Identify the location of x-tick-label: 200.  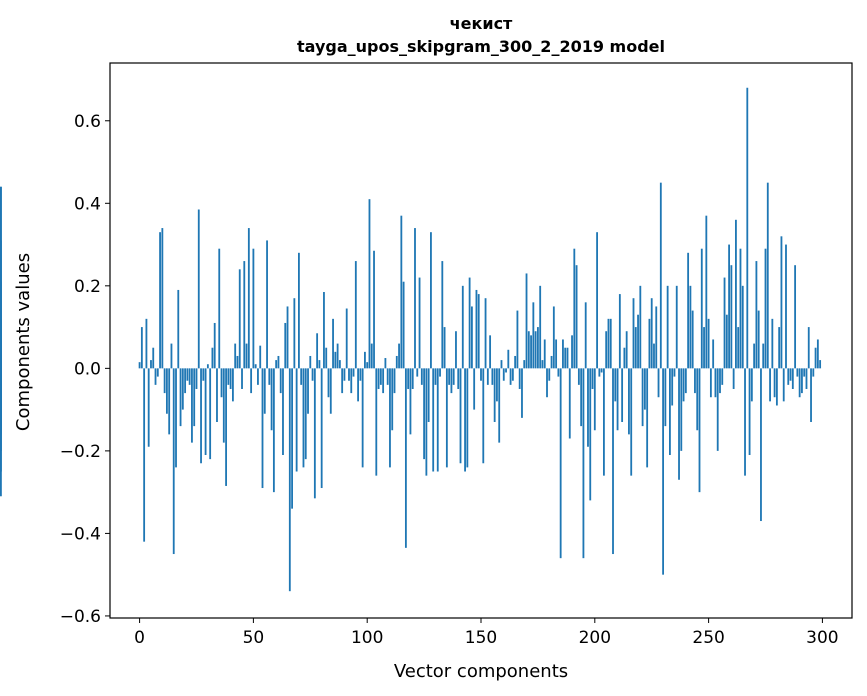
(595, 638).